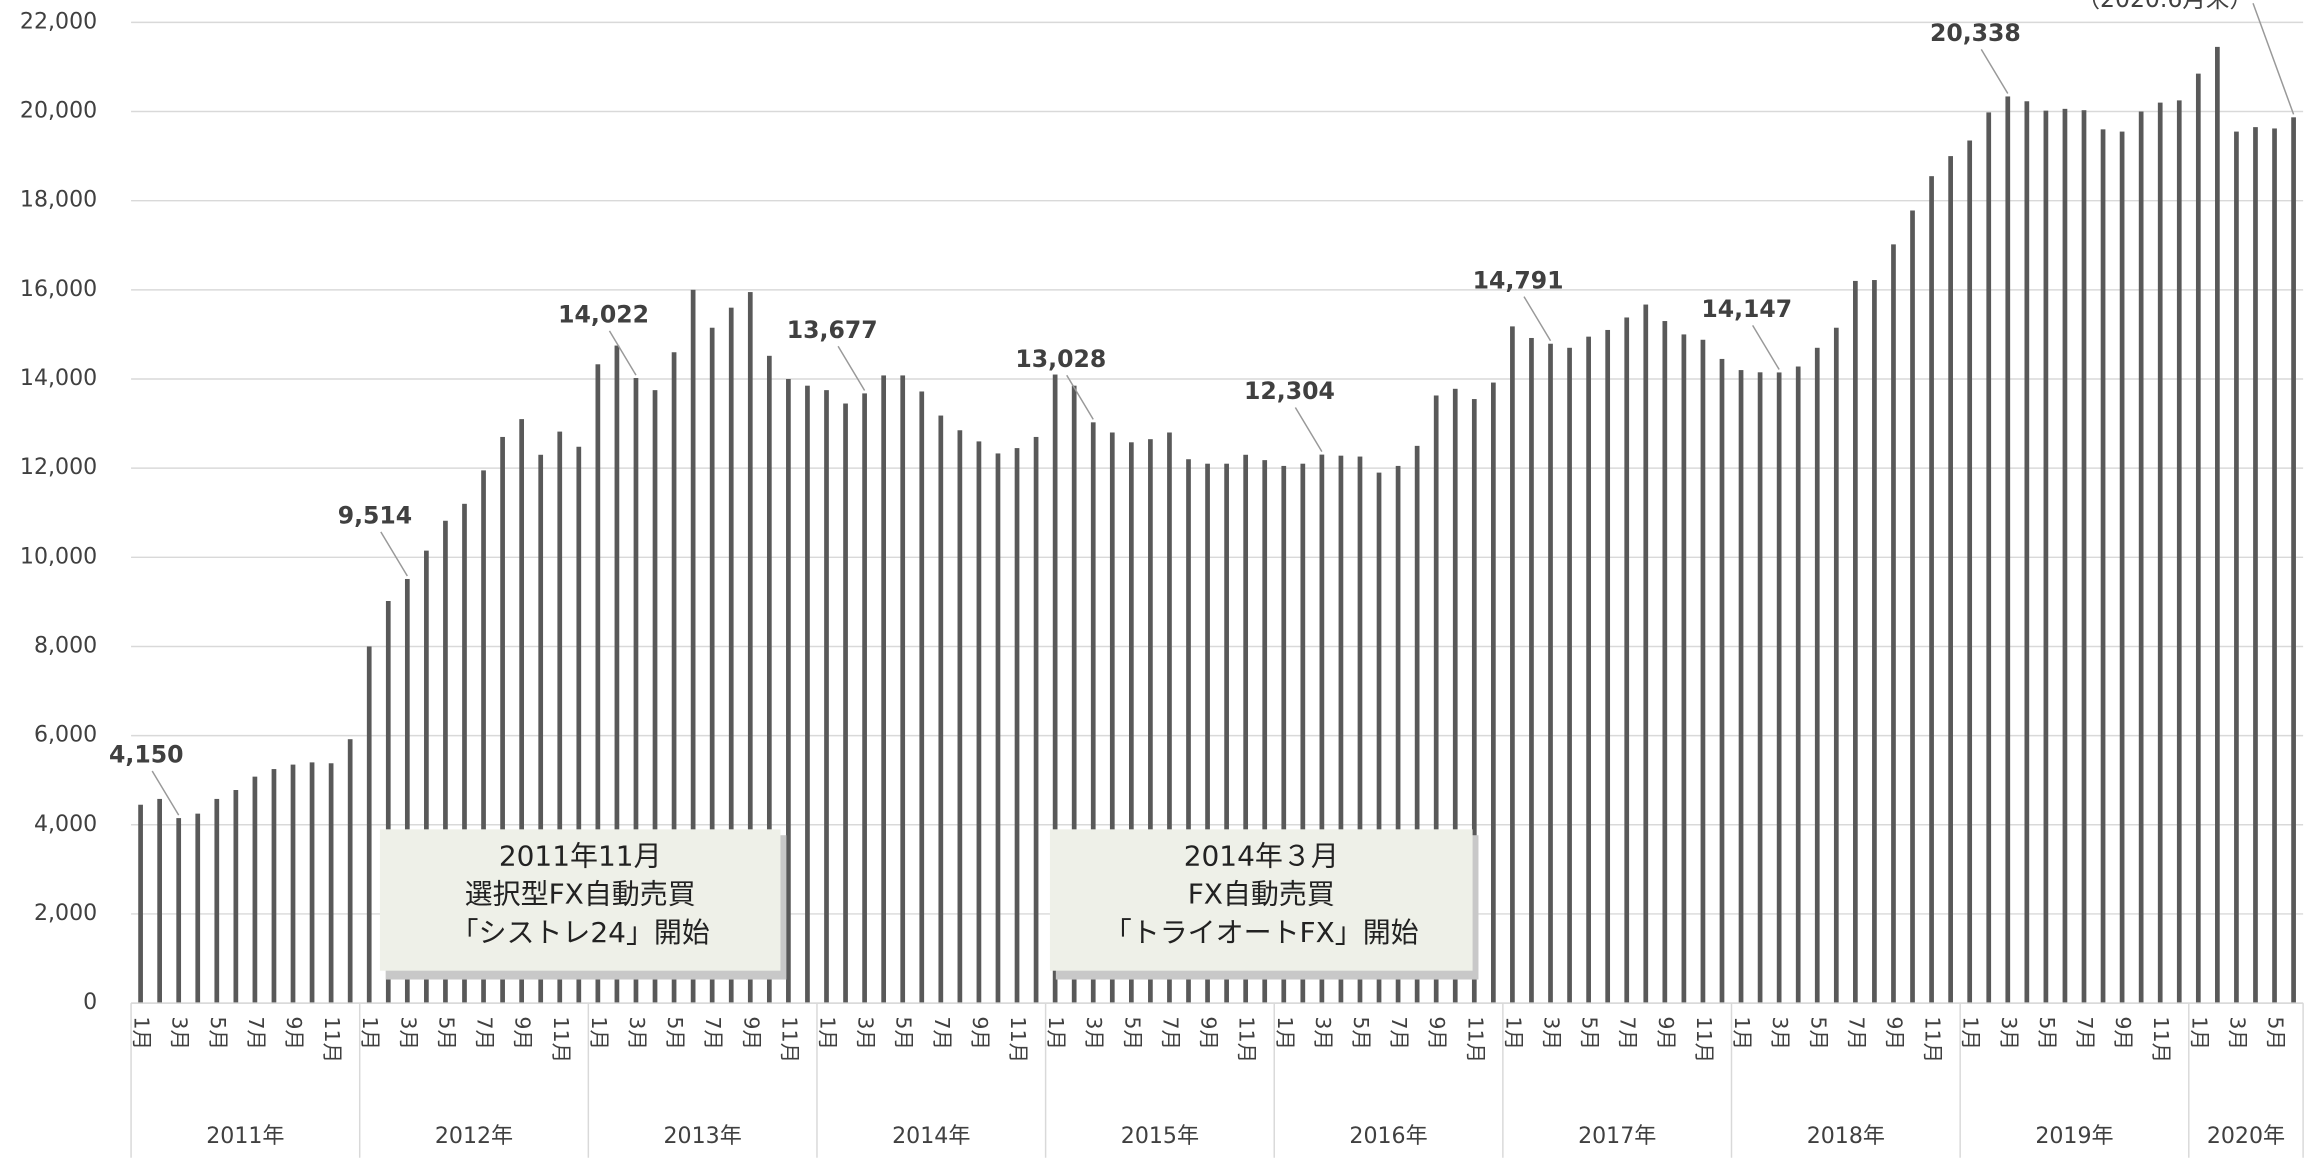 This screenshot has height=1158, width=2309. Describe the element at coordinates (1160, 1136) in the screenshot. I see `year-label: 2015年` at that location.